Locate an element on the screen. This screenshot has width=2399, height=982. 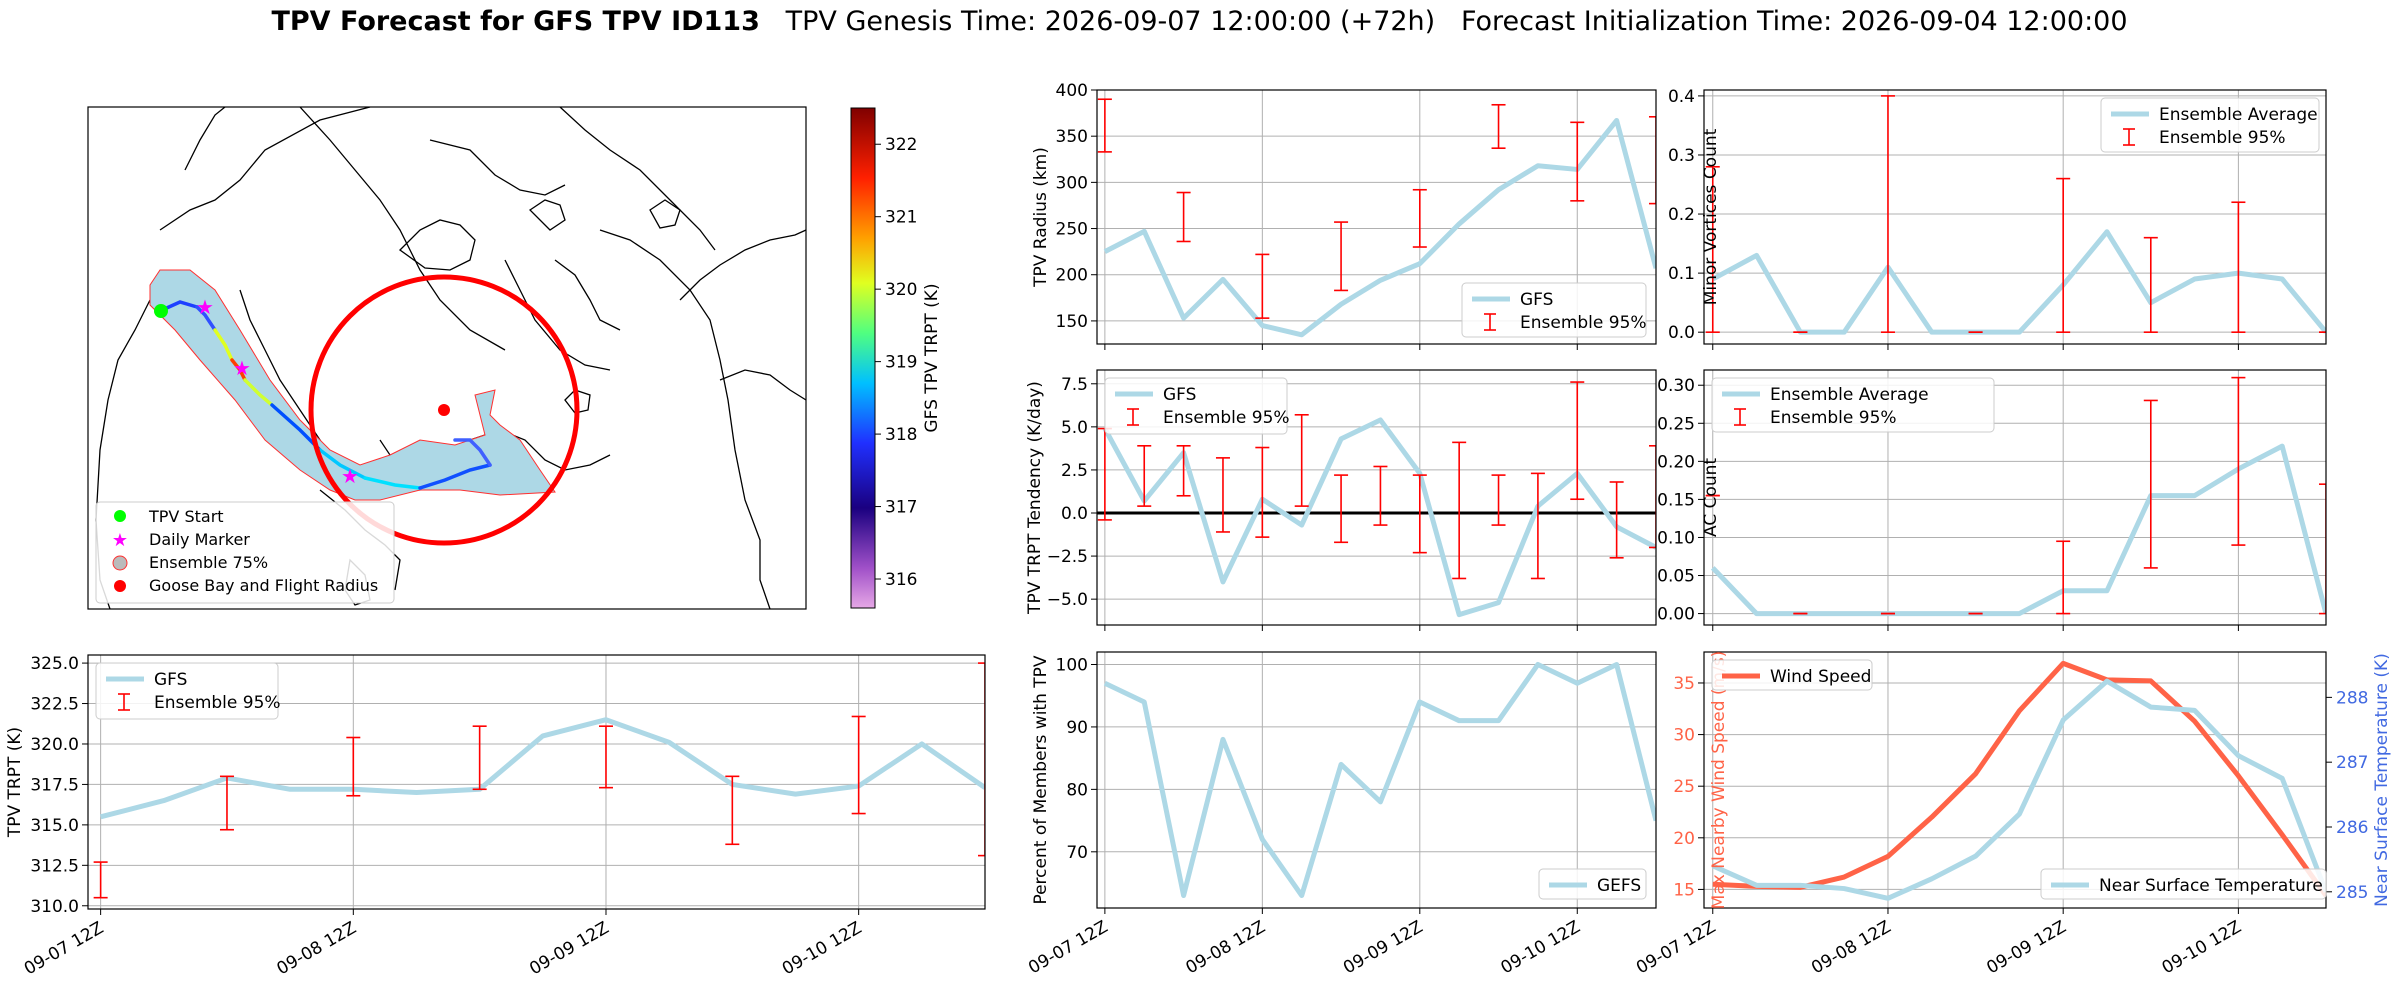
y-axis-label: Minor Vortices Count is located at coordinates (1711, 216).